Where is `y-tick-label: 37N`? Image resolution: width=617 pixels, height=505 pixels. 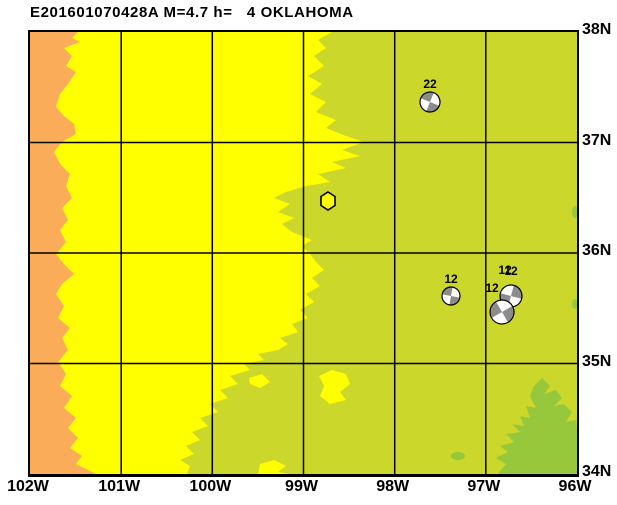 y-tick-label: 37N is located at coordinates (597, 140).